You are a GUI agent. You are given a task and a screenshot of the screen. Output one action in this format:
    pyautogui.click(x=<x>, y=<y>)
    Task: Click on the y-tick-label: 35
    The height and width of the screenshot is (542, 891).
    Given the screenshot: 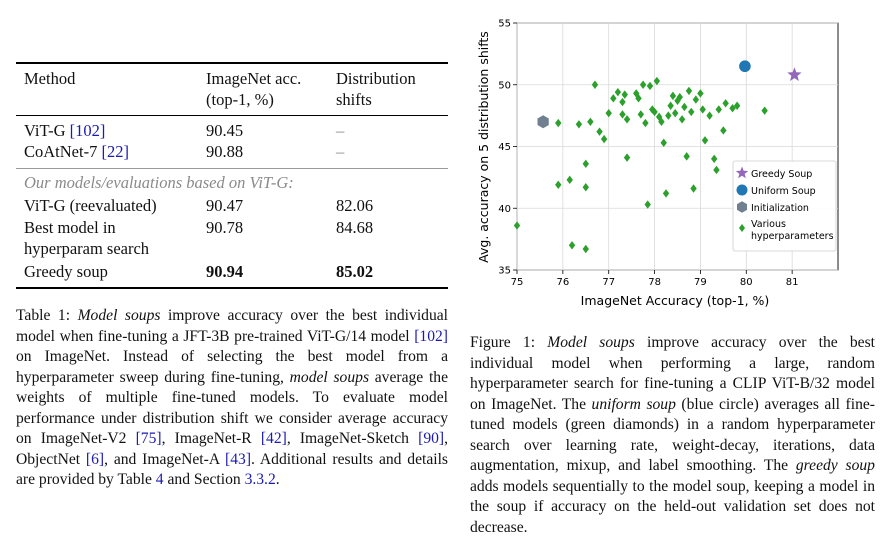 What is the action you would take?
    pyautogui.click(x=504, y=271)
    